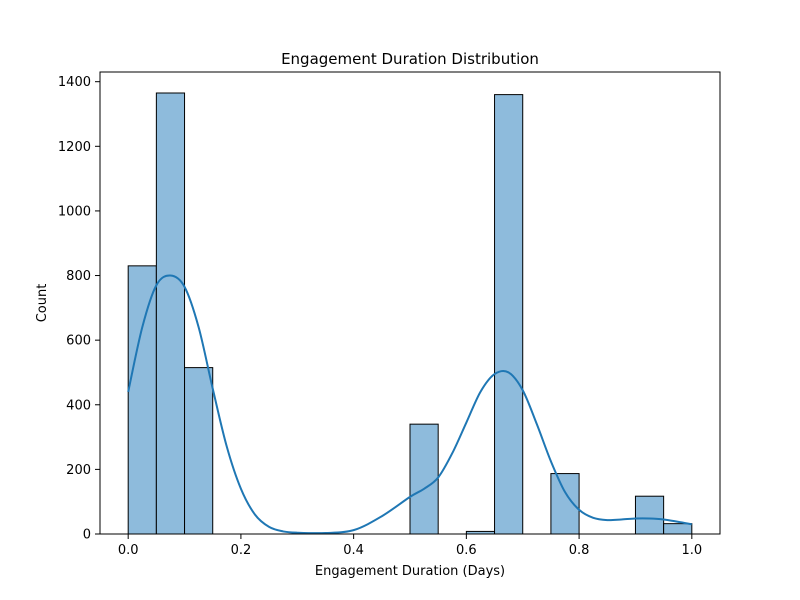  I want to click on x-axis-ticks: 0.0 0.2 0.4 0.6 0.8 1.0, so click(410, 546).